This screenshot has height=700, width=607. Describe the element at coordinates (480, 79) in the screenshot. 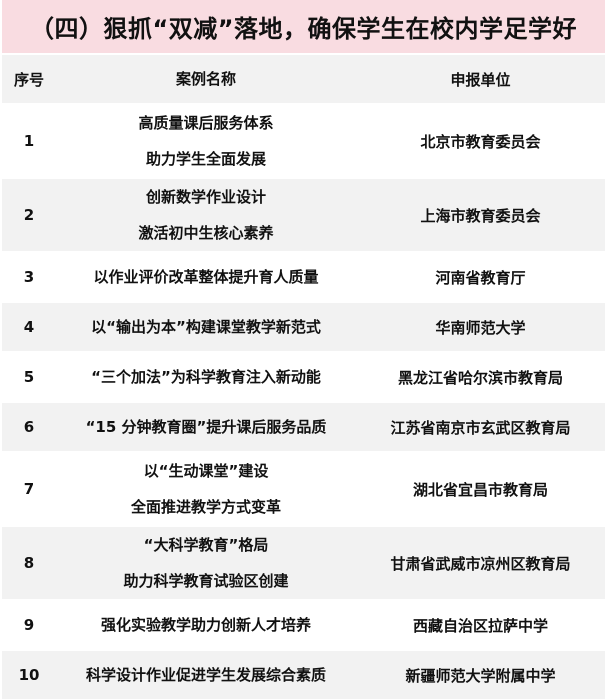

I see `header-unit: 申报单位` at that location.